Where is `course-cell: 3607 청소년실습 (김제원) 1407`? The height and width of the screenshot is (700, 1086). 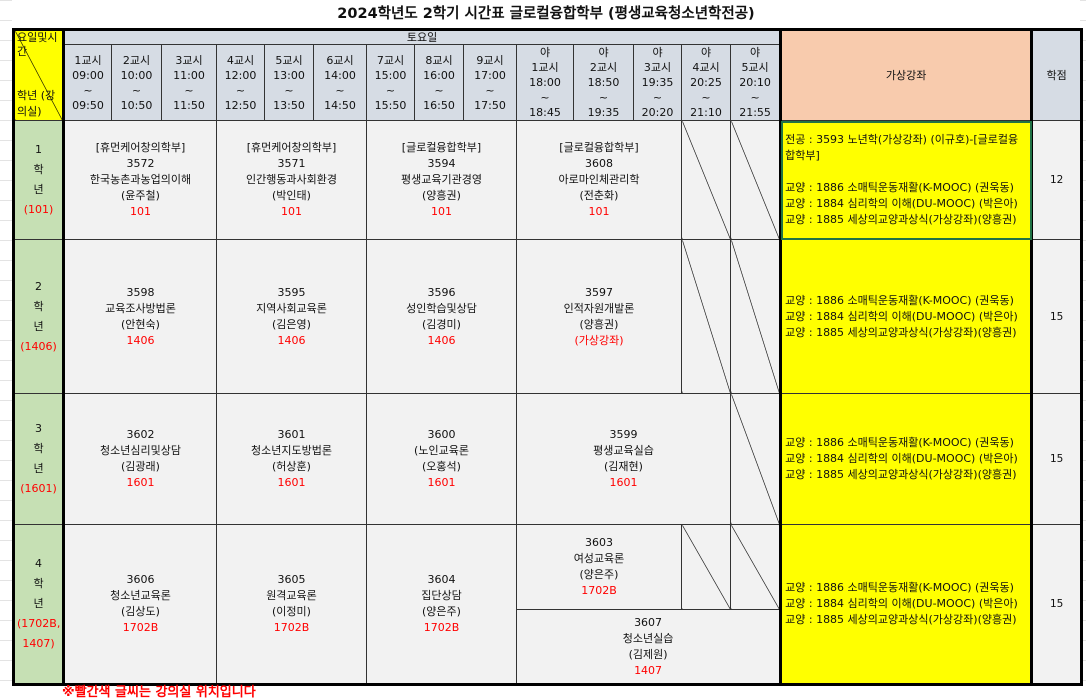
course-cell: 3607 청소년실습 (김제원) 1407 is located at coordinates (648, 647).